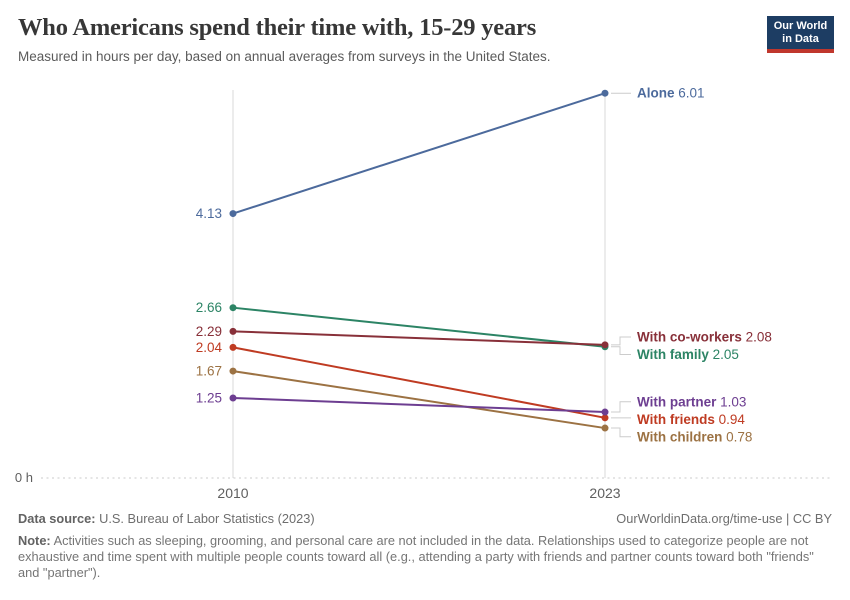  What do you see at coordinates (24, 477) in the screenshot?
I see `y-zero-label: 0 h` at bounding box center [24, 477].